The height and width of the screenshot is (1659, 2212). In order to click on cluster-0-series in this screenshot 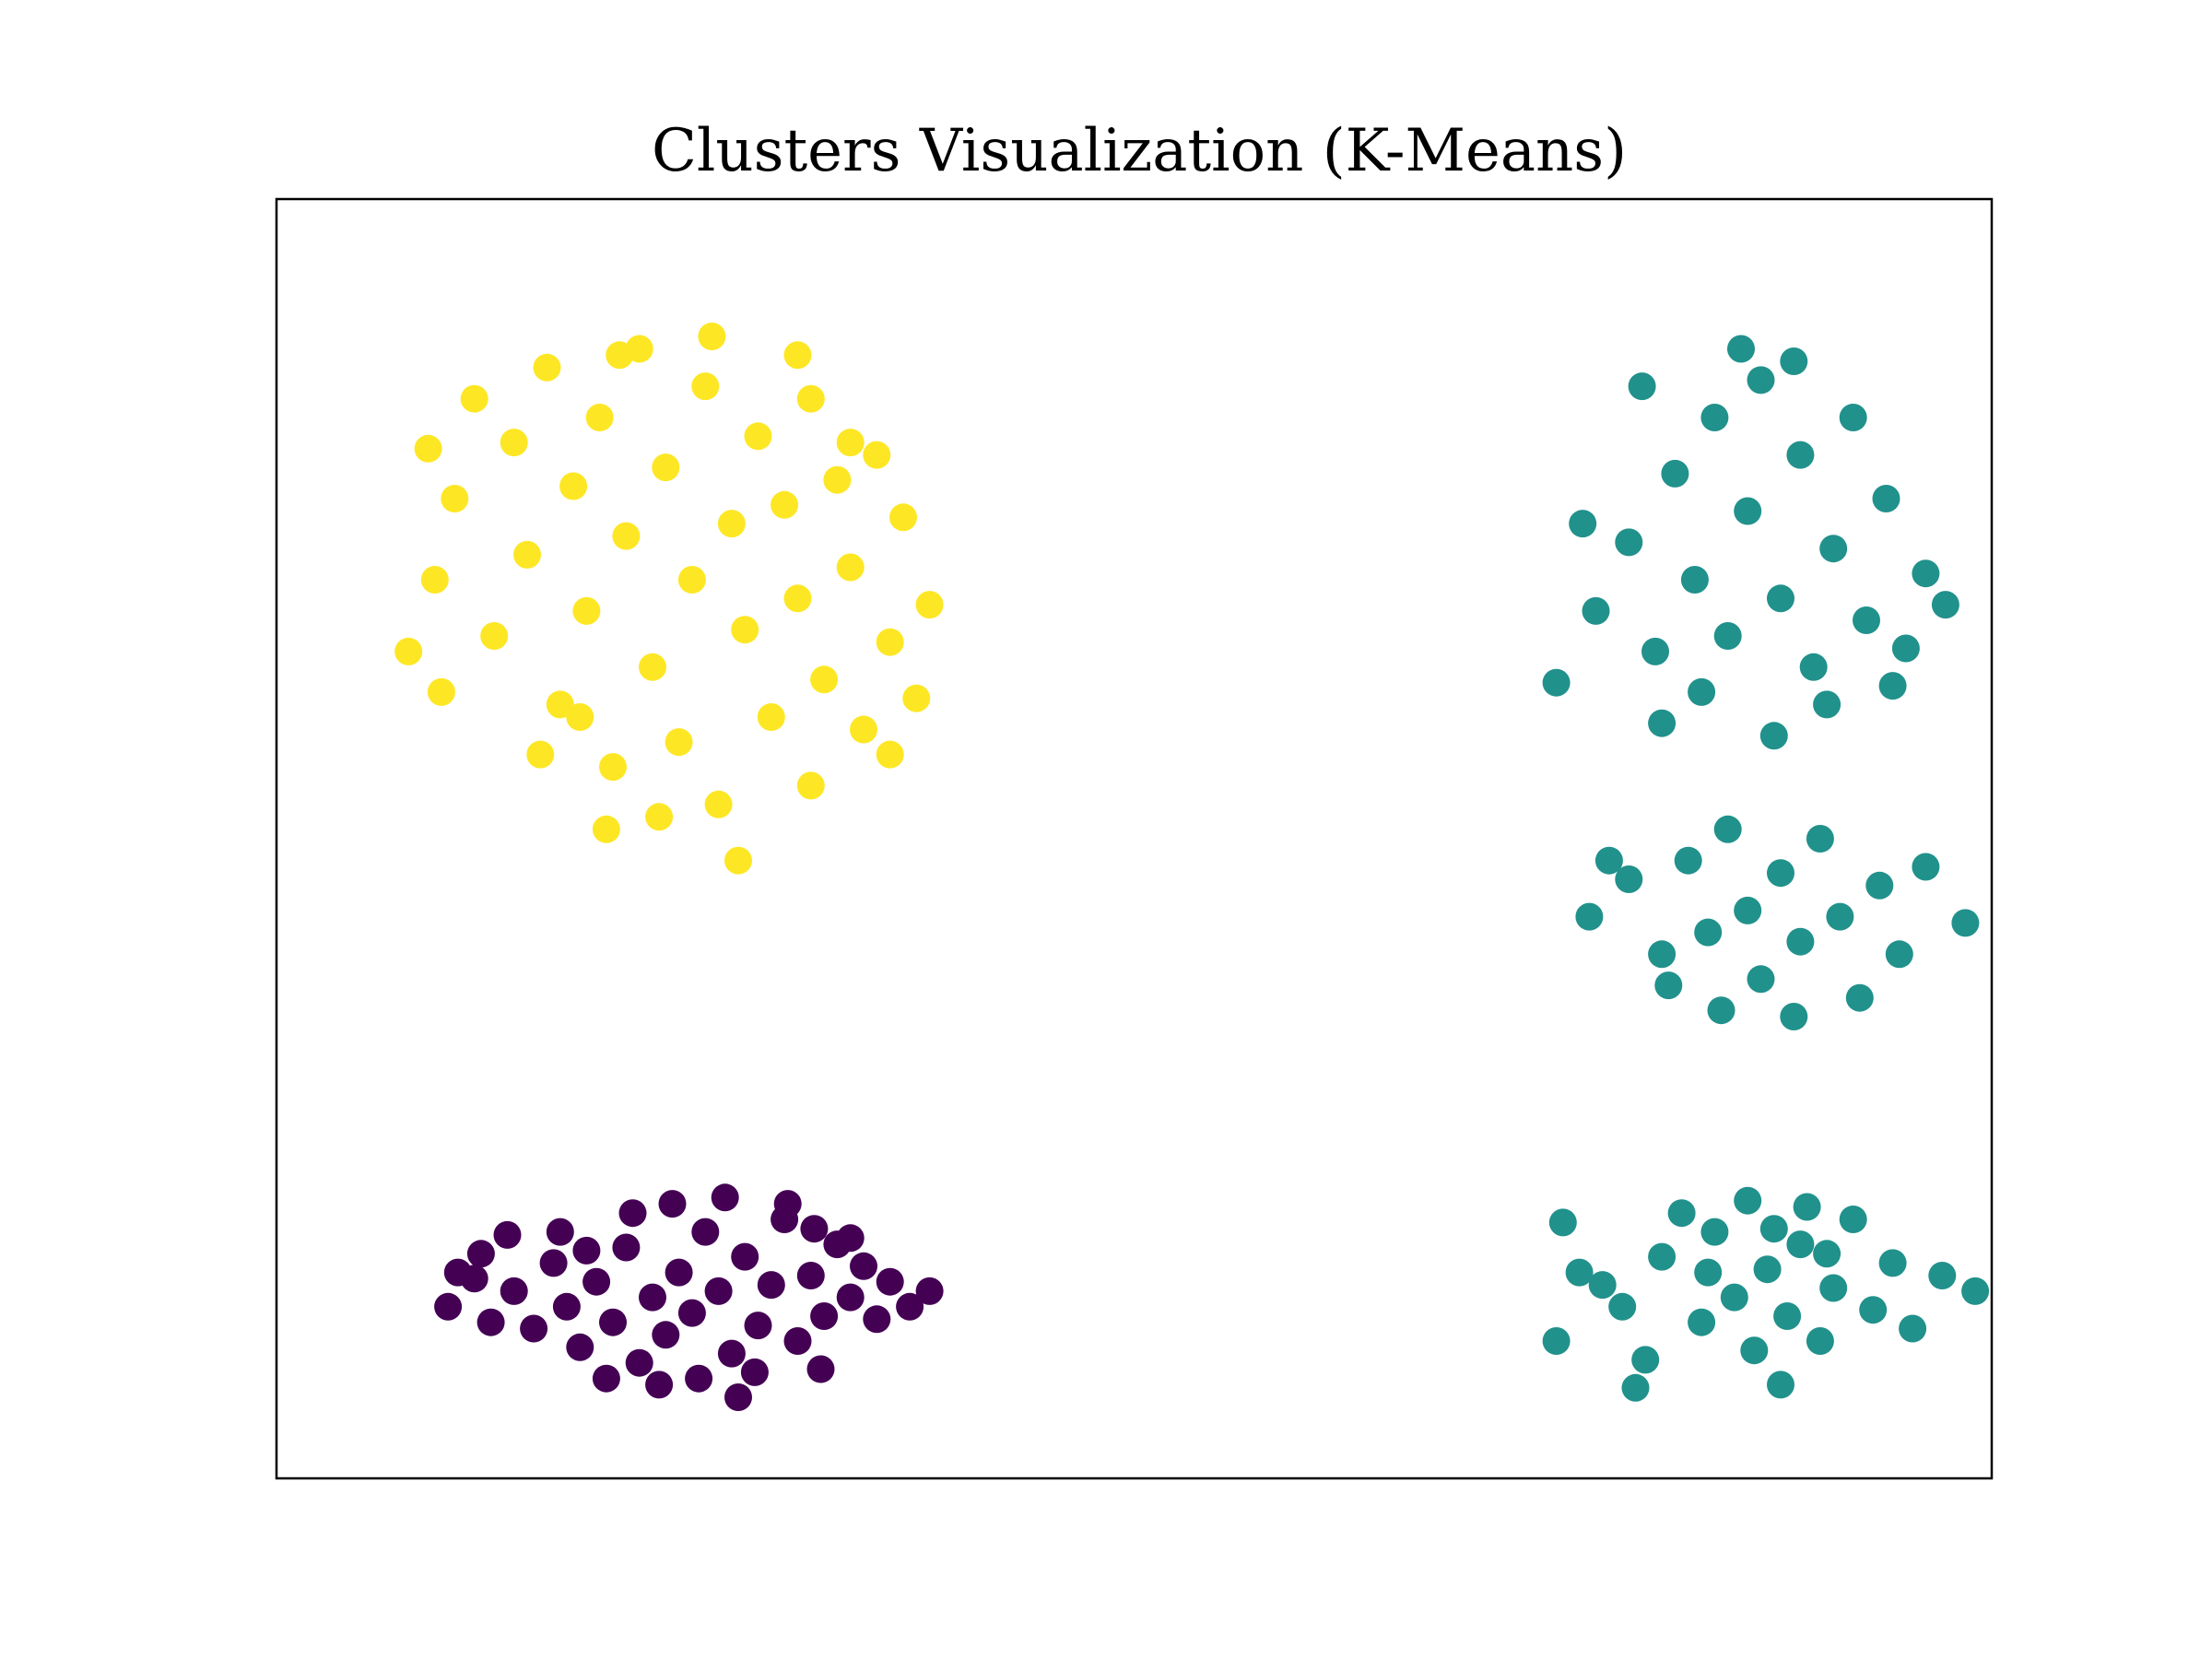, I will do `click(689, 1297)`.